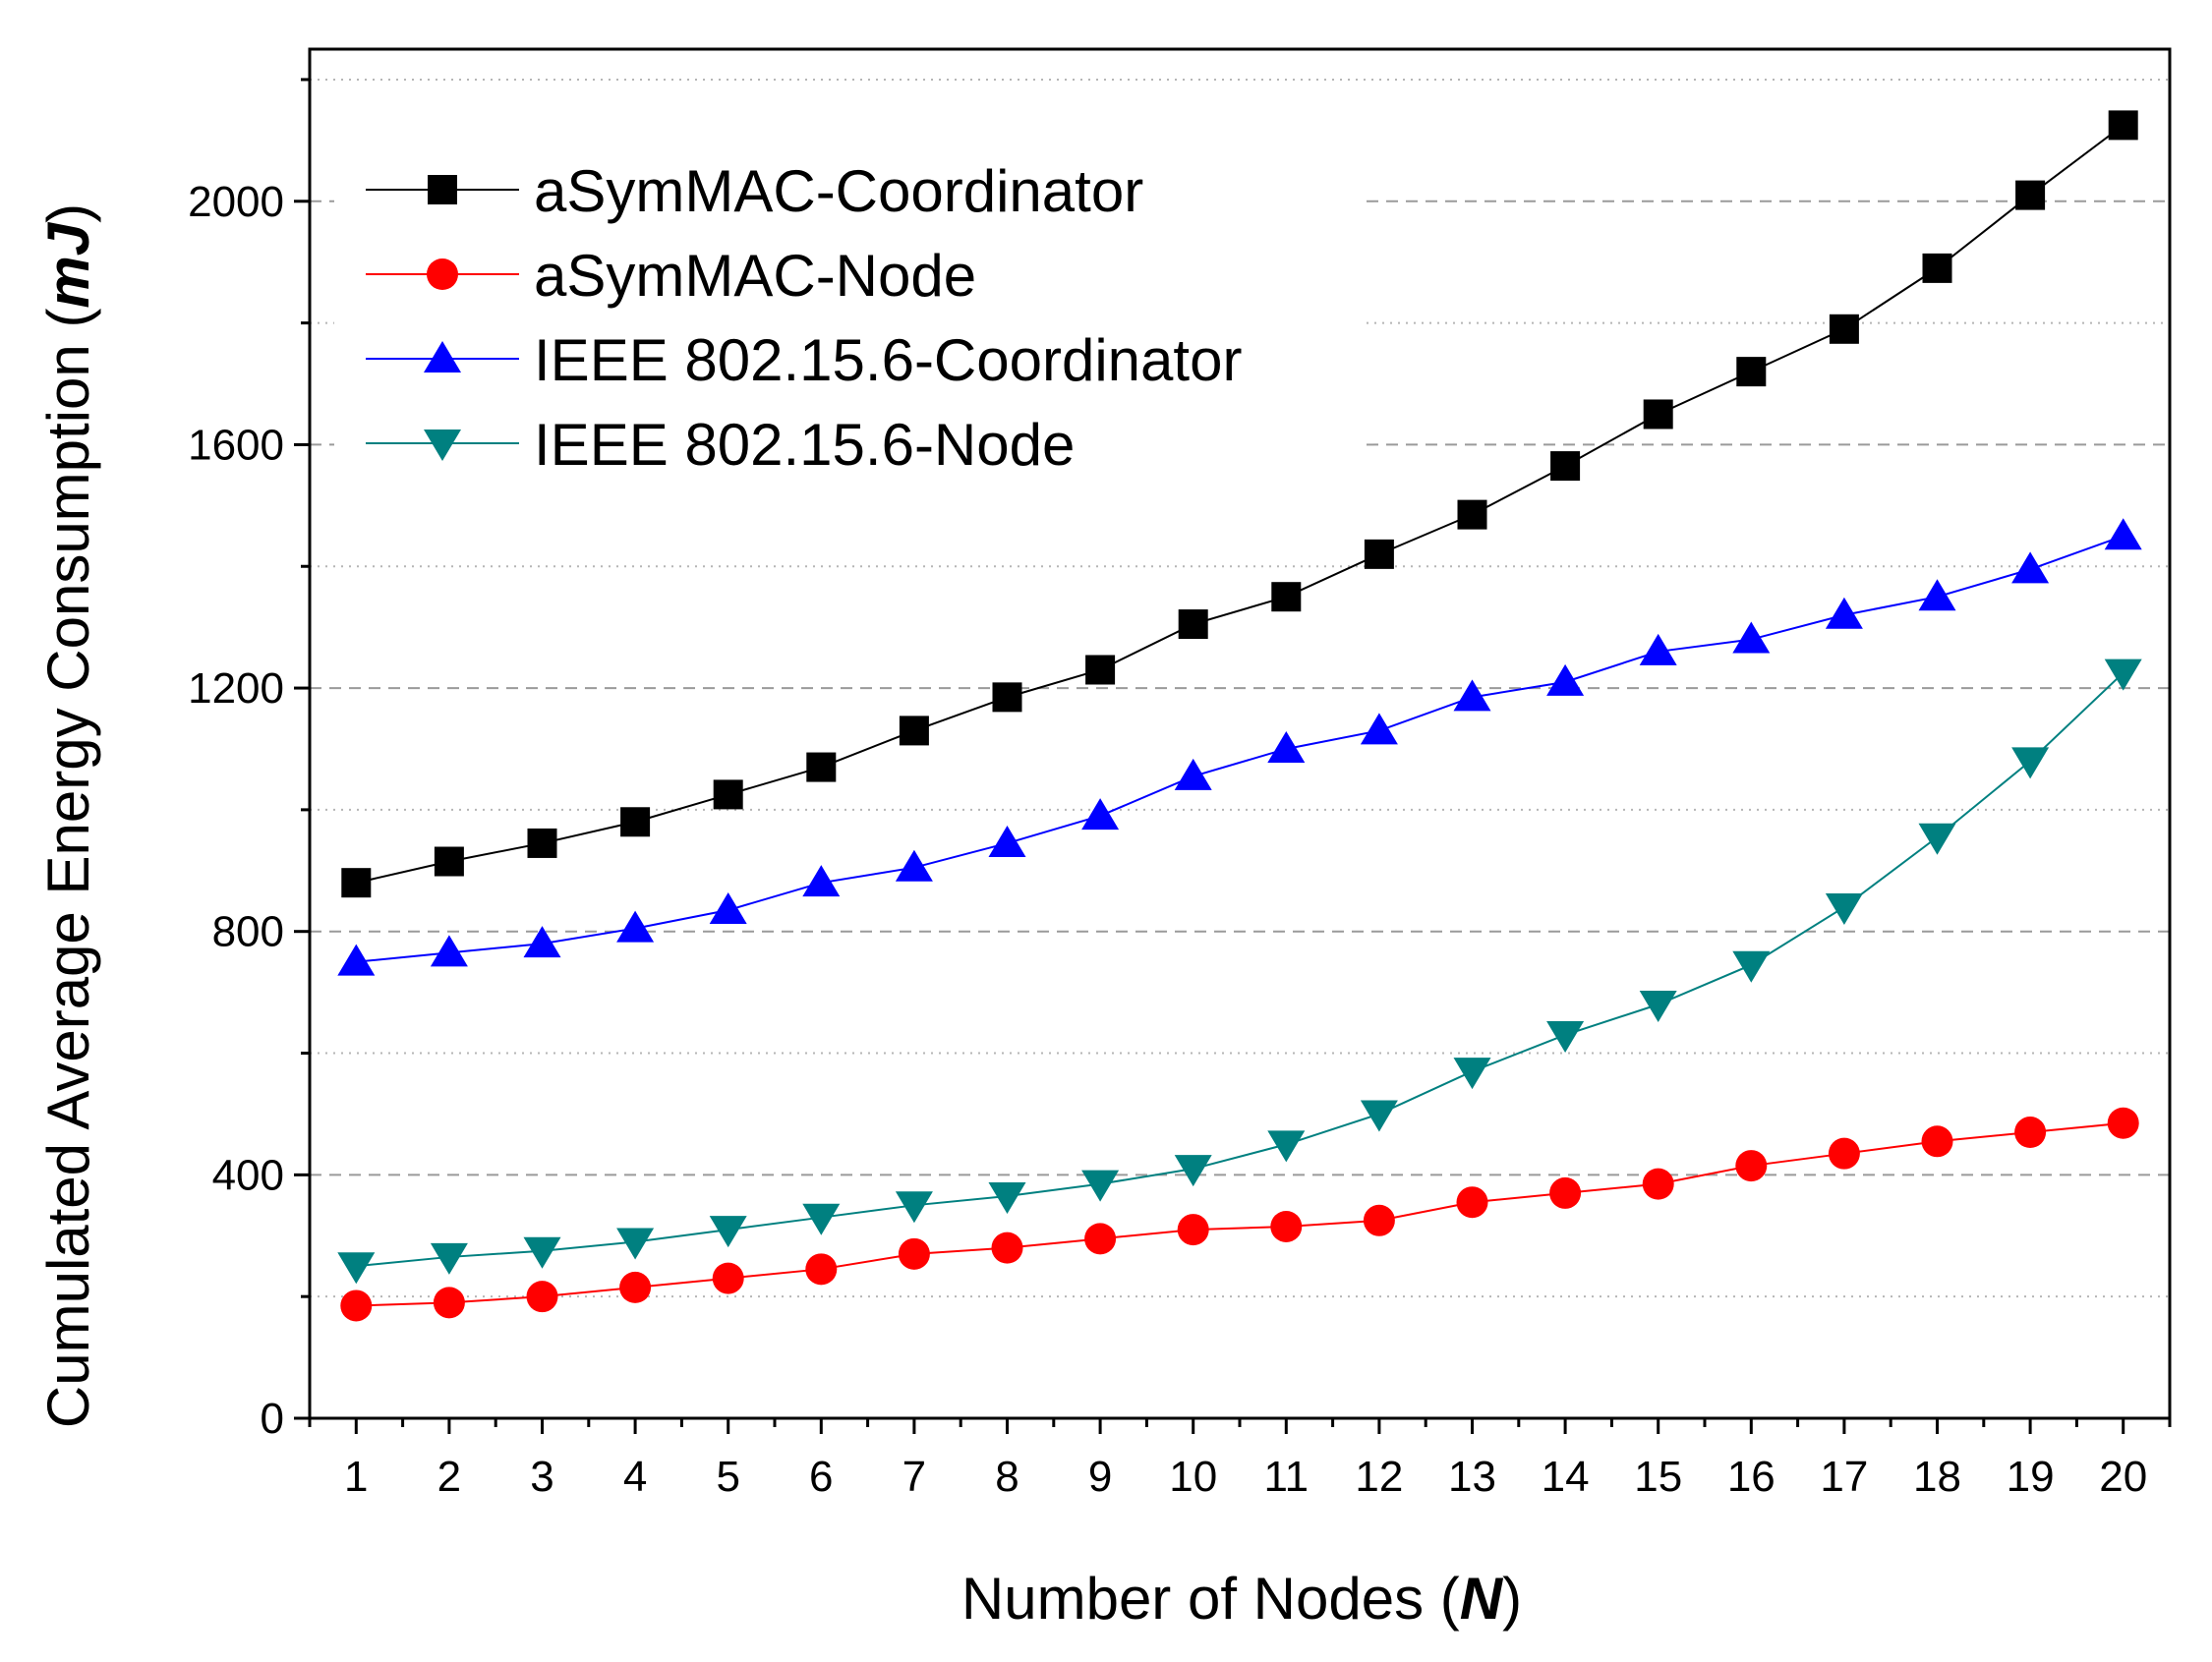 This screenshot has width=2212, height=1662. I want to click on y-tick-label: 0, so click(272, 1419).